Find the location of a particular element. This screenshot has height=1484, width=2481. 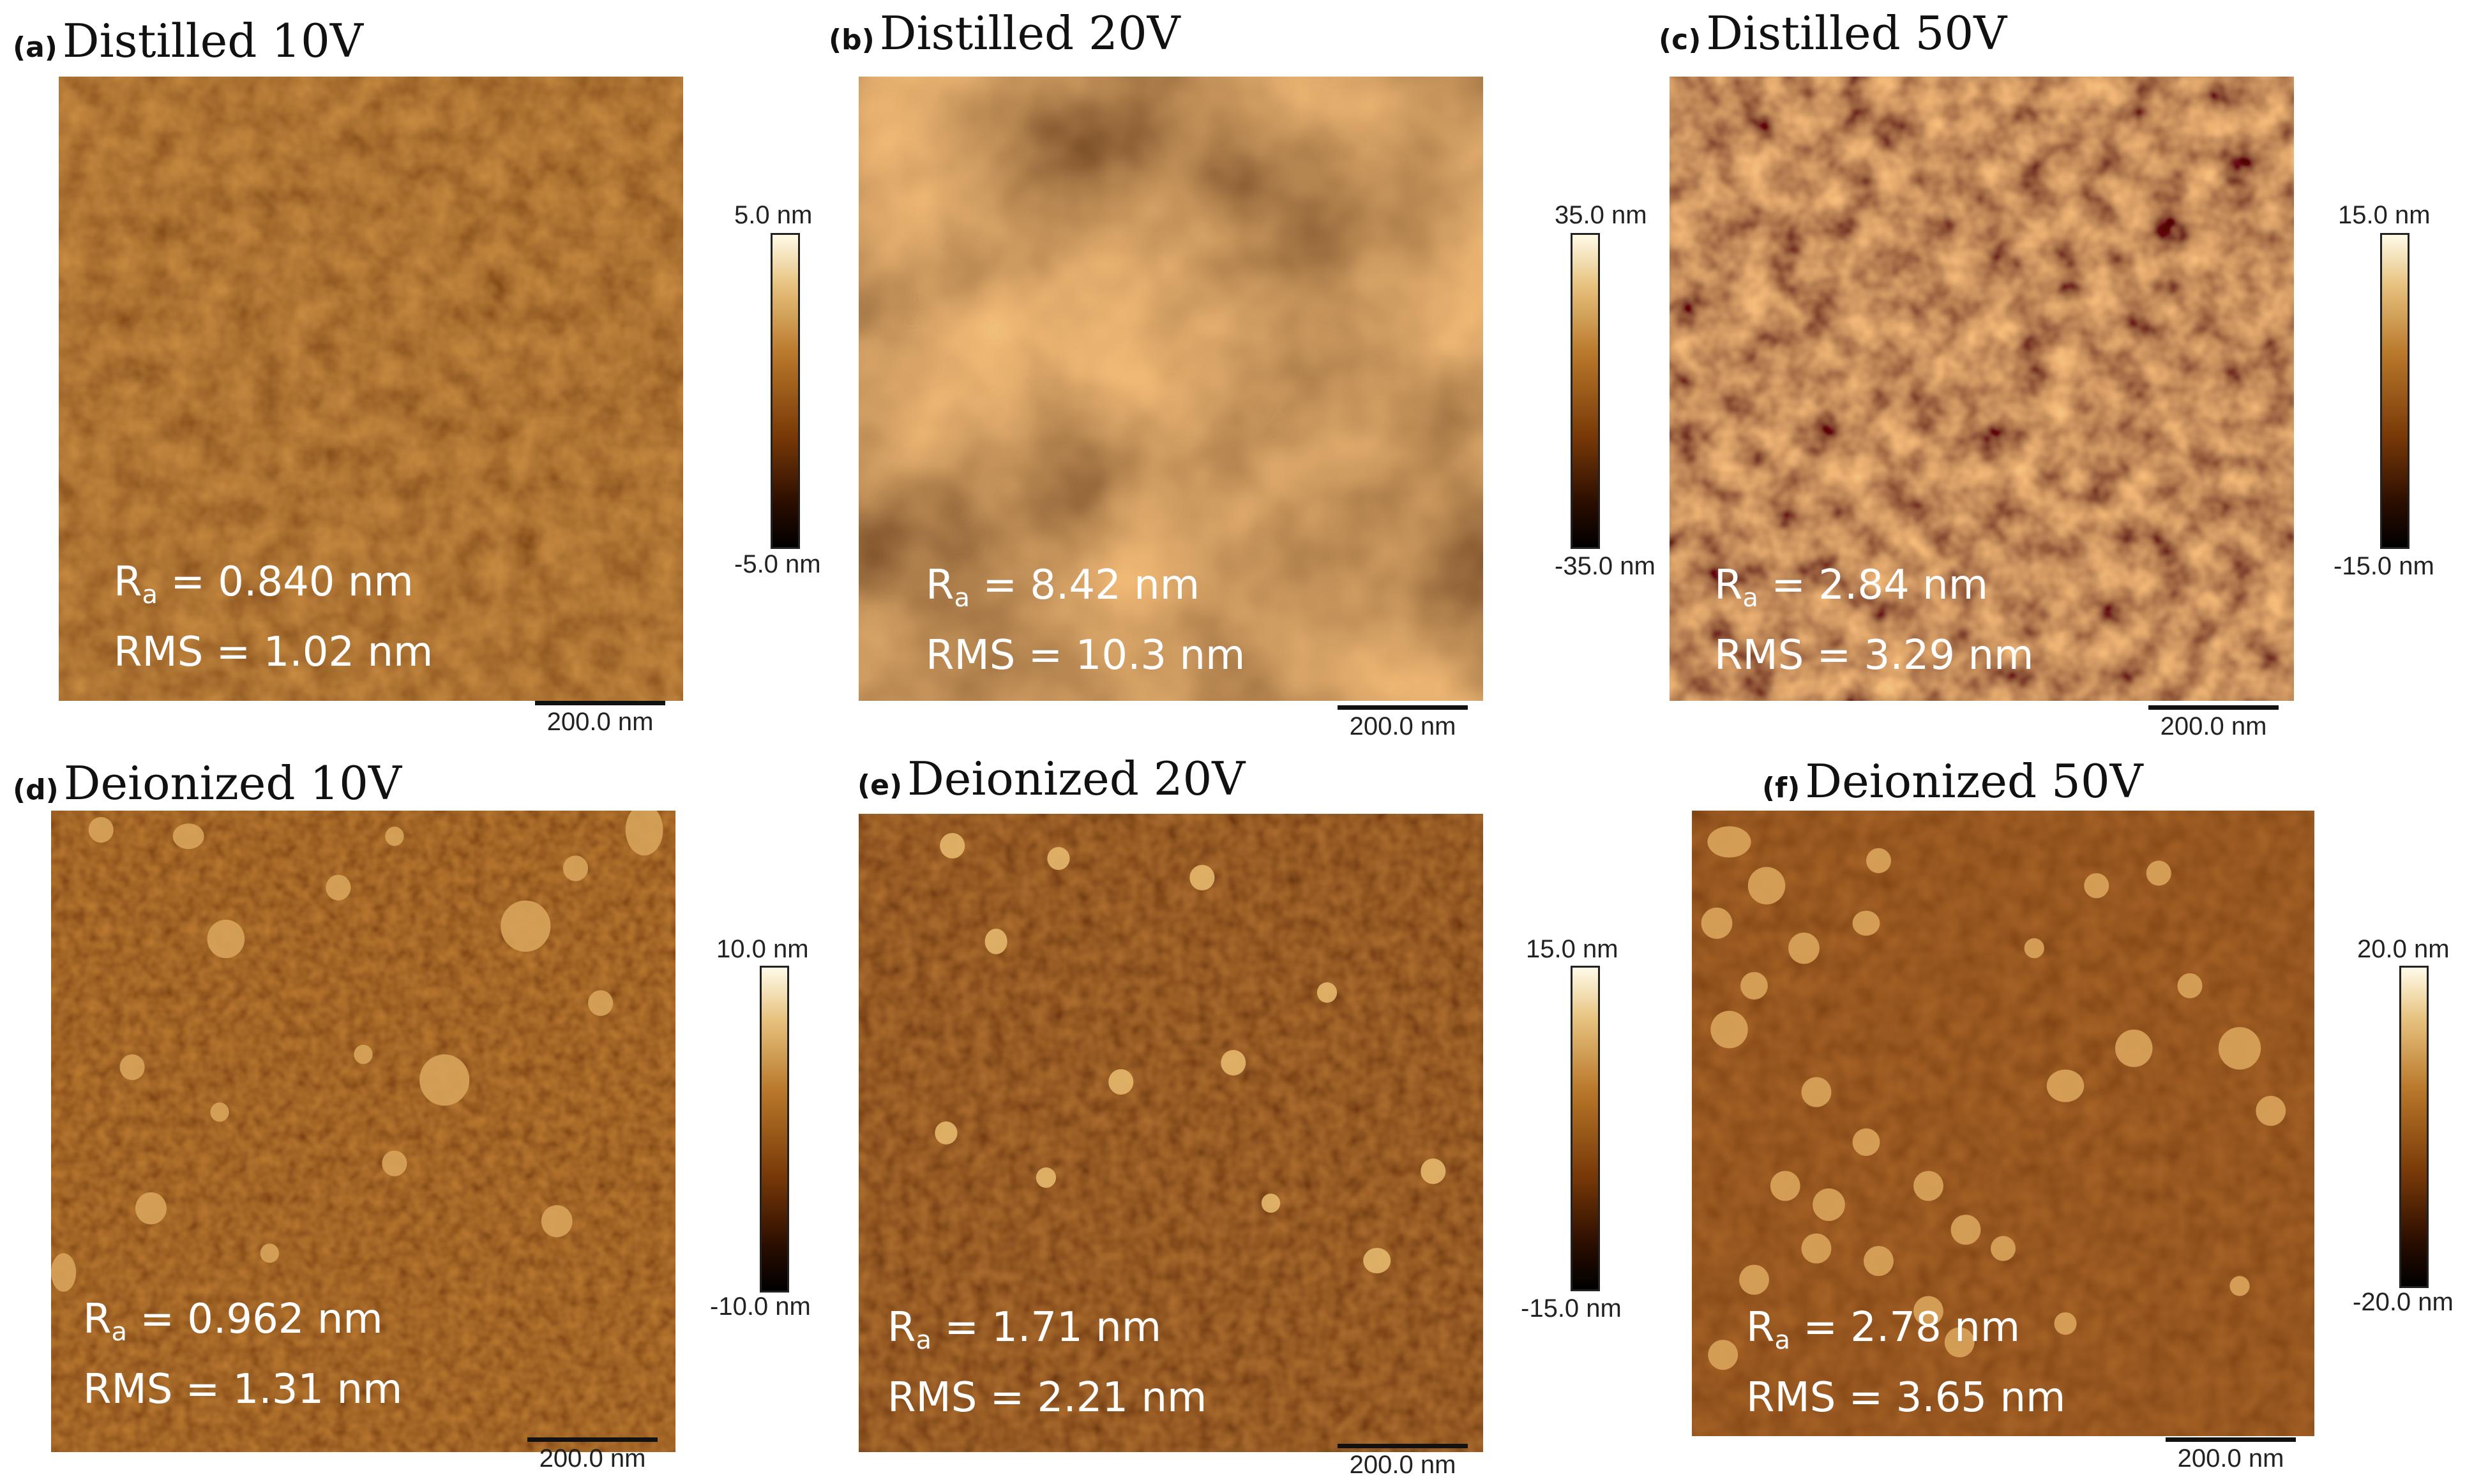

rms-value-line: RMS = 2.21 nm is located at coordinates (1047, 1397).